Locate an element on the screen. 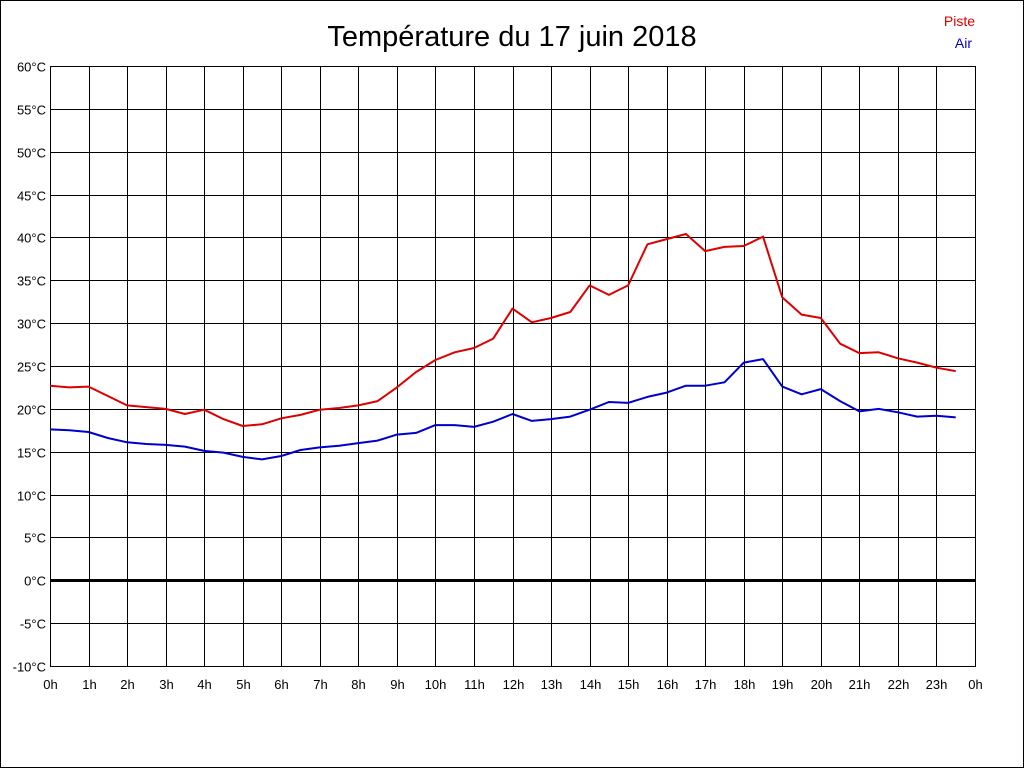 This screenshot has width=1024, height=768. x-tick-label: 8h is located at coordinates (358, 684).